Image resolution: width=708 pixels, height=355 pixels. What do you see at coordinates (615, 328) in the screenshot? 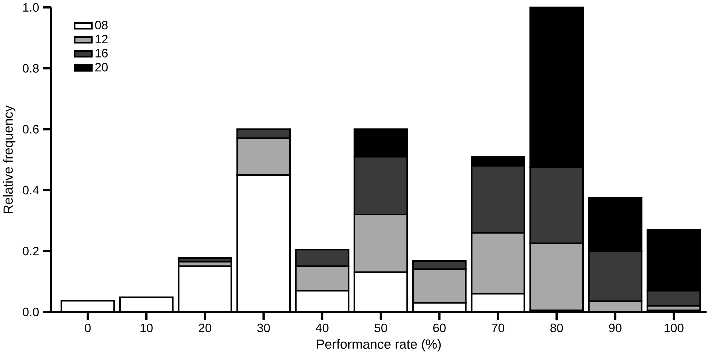
I see `x-tick-label: 90` at bounding box center [615, 328].